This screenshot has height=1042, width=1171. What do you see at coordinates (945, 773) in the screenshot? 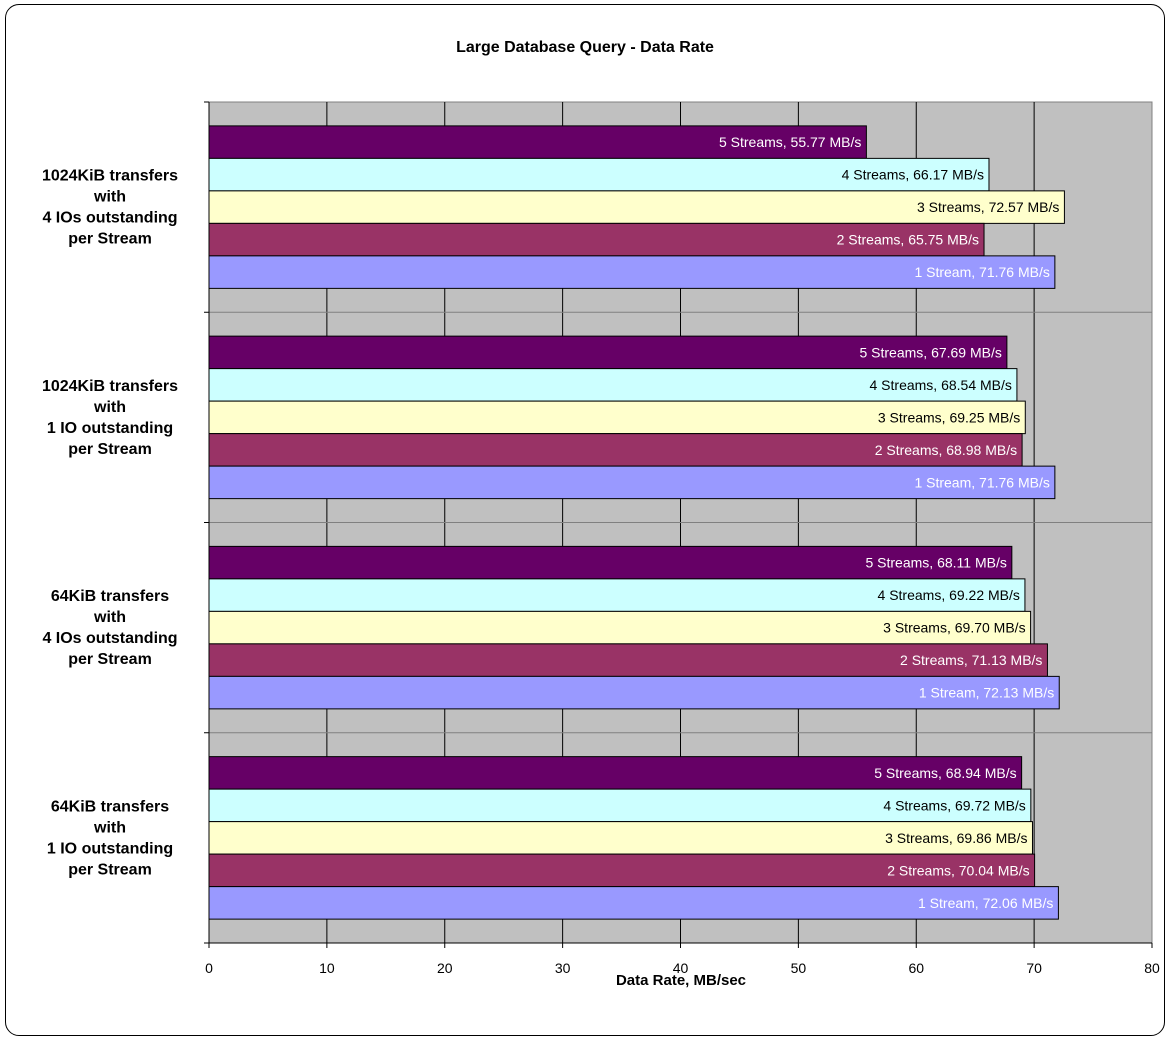
I see `data-label: 5 Streams, 68.94 MB/s` at bounding box center [945, 773].